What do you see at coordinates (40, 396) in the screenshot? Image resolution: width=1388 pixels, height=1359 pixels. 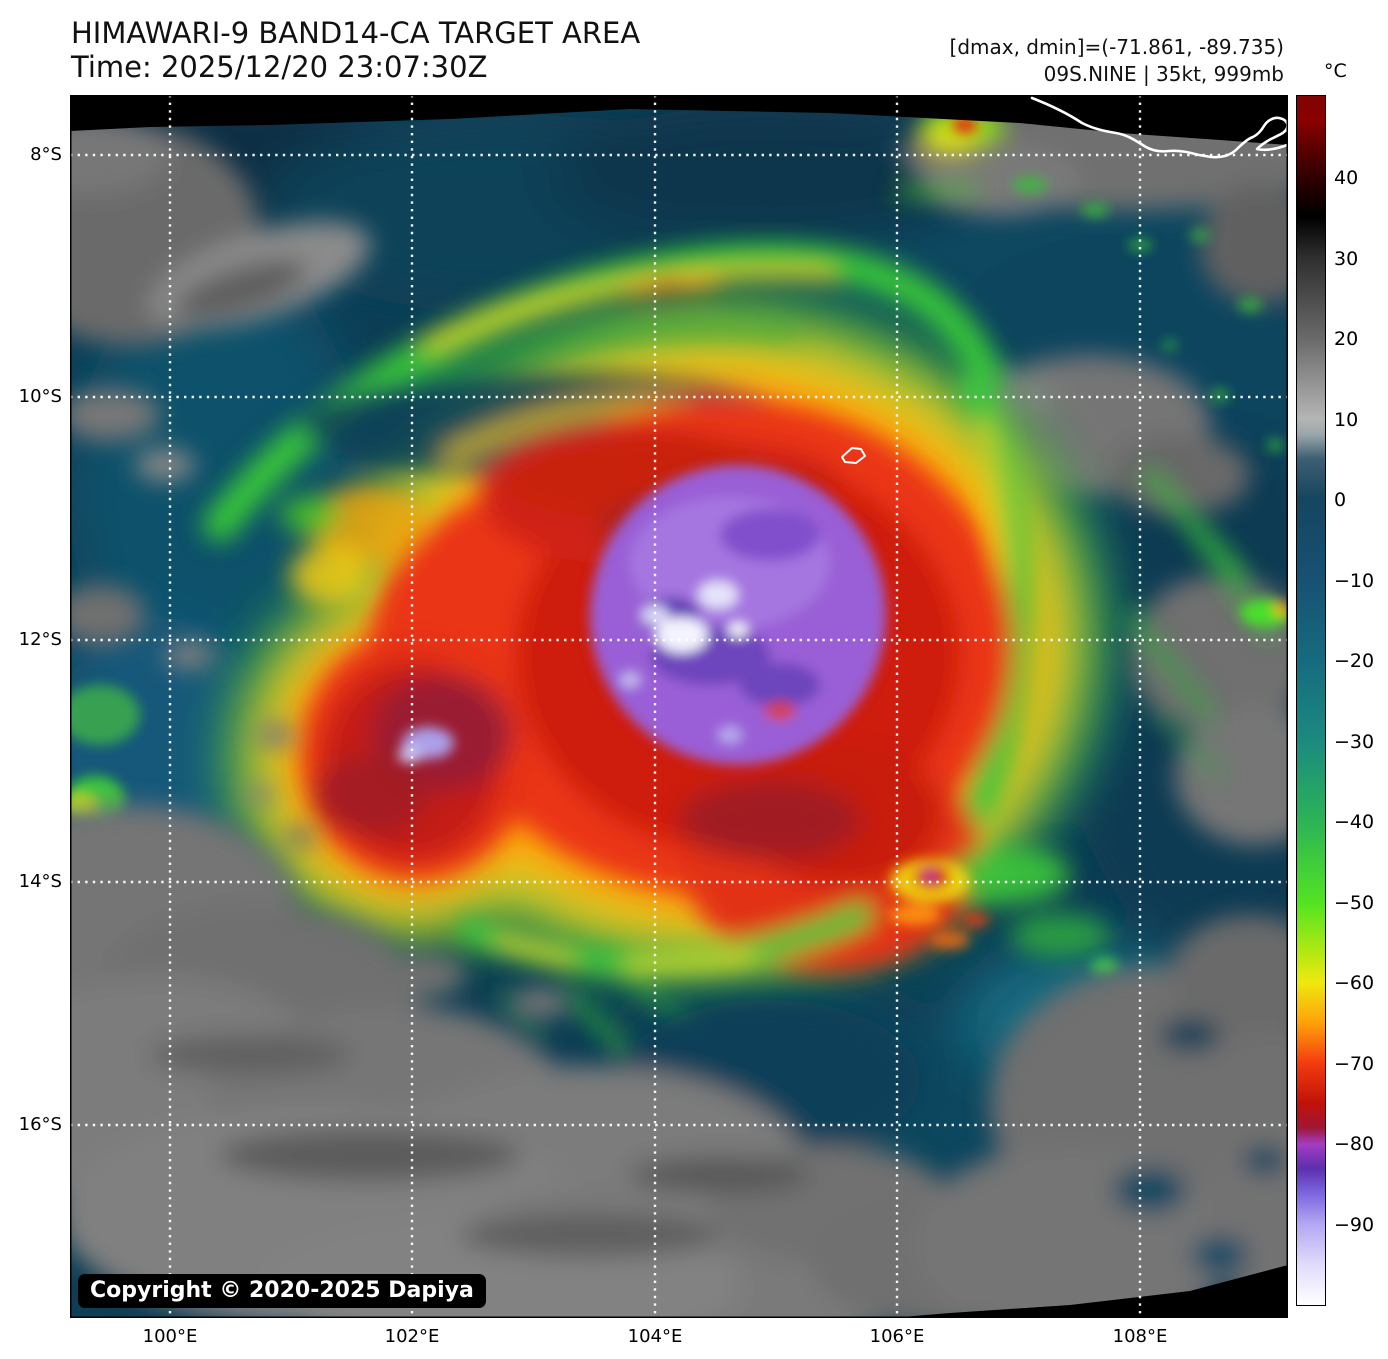 I see `lat-label-10s: 10°S` at bounding box center [40, 396].